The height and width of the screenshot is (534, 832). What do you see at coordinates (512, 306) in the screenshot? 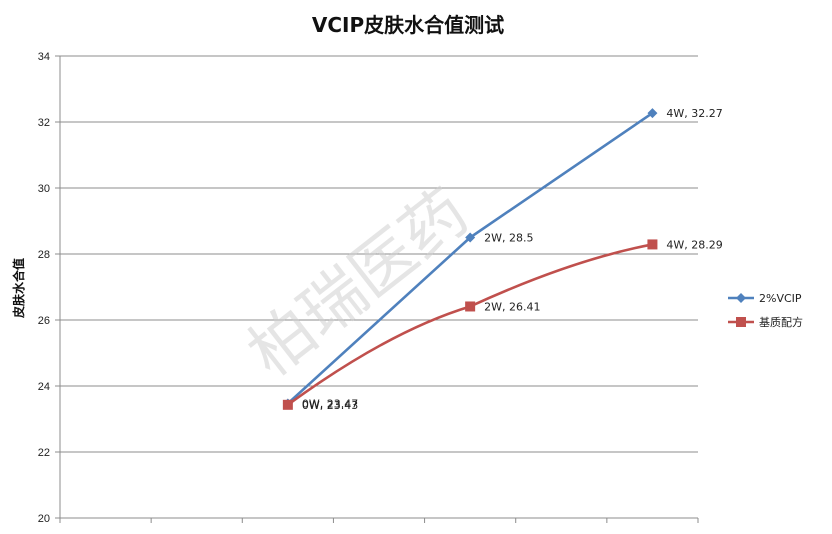
I see `data-label: 2W, 26.41` at bounding box center [512, 306].